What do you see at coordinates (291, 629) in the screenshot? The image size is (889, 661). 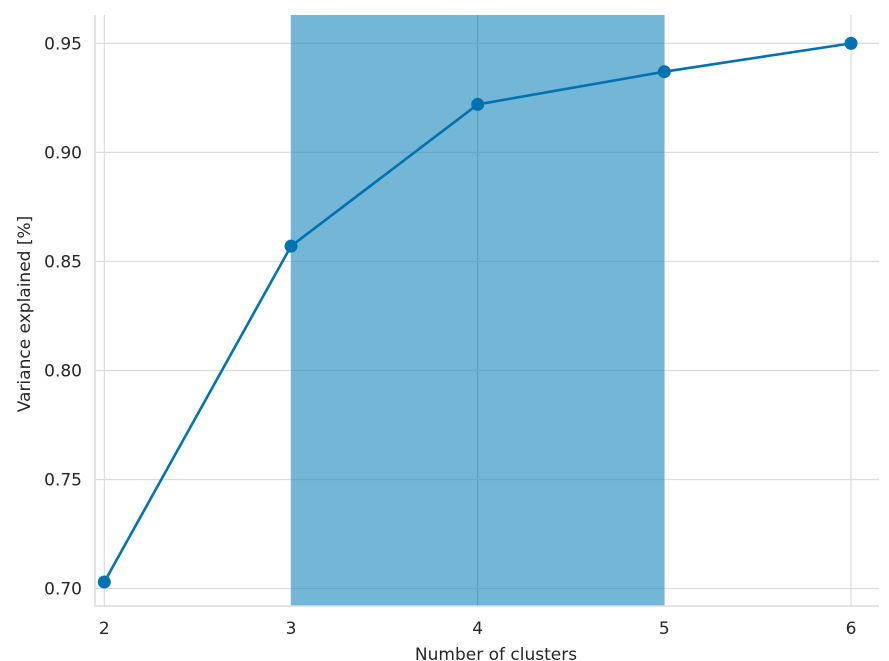 I see `x-tick-label: 3` at bounding box center [291, 629].